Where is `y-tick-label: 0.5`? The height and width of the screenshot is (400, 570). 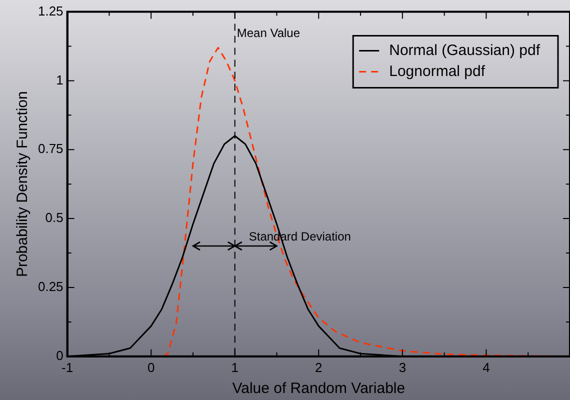 y-tick-label: 0.5 is located at coordinates (54, 218).